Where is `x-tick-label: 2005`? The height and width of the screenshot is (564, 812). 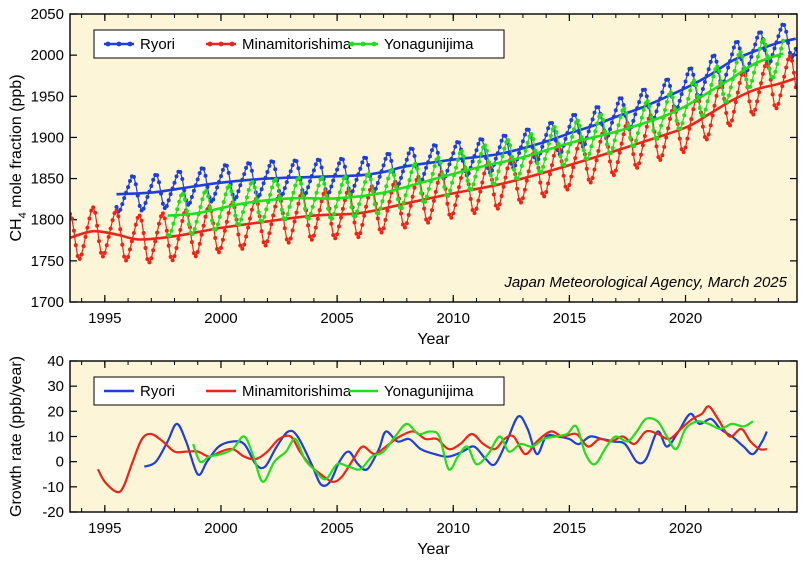 x-tick-label: 2005 is located at coordinates (336, 528).